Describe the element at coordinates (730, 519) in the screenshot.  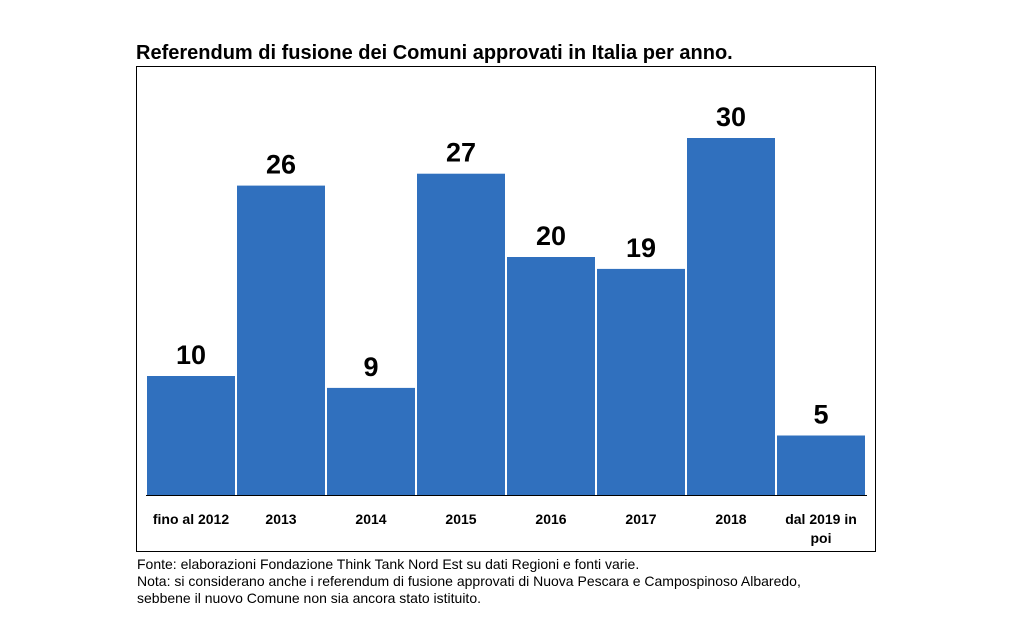
I see `category-label-6: 2018` at that location.